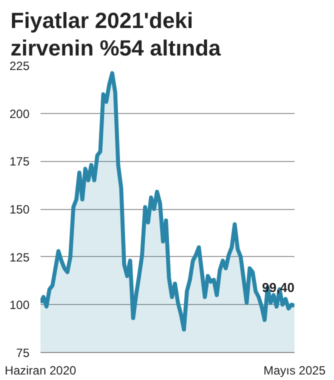 Image resolution: width=334 pixels, height=380 pixels. I want to click on chart-title: Fiyatlar 2021'deki zirvenin %54 altında, so click(116, 34).